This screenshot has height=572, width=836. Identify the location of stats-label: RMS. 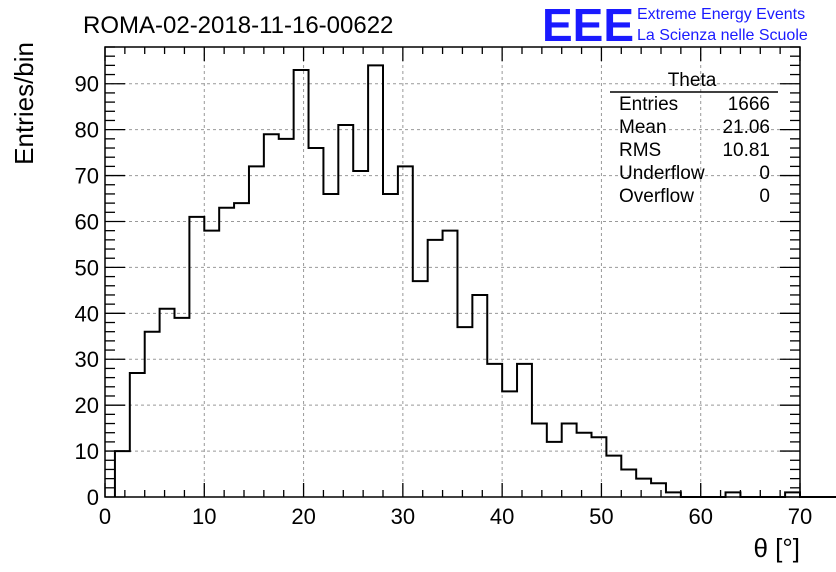
(640, 150).